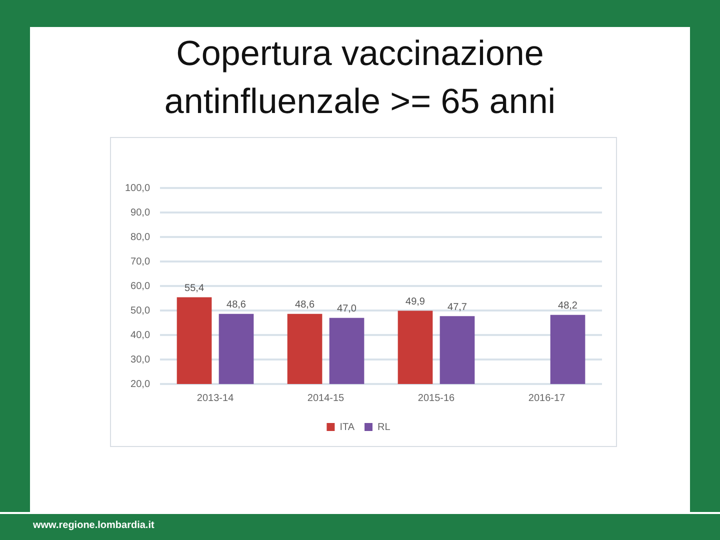 The height and width of the screenshot is (540, 720). What do you see at coordinates (347, 427) in the screenshot?
I see `legend-label: ITA` at bounding box center [347, 427].